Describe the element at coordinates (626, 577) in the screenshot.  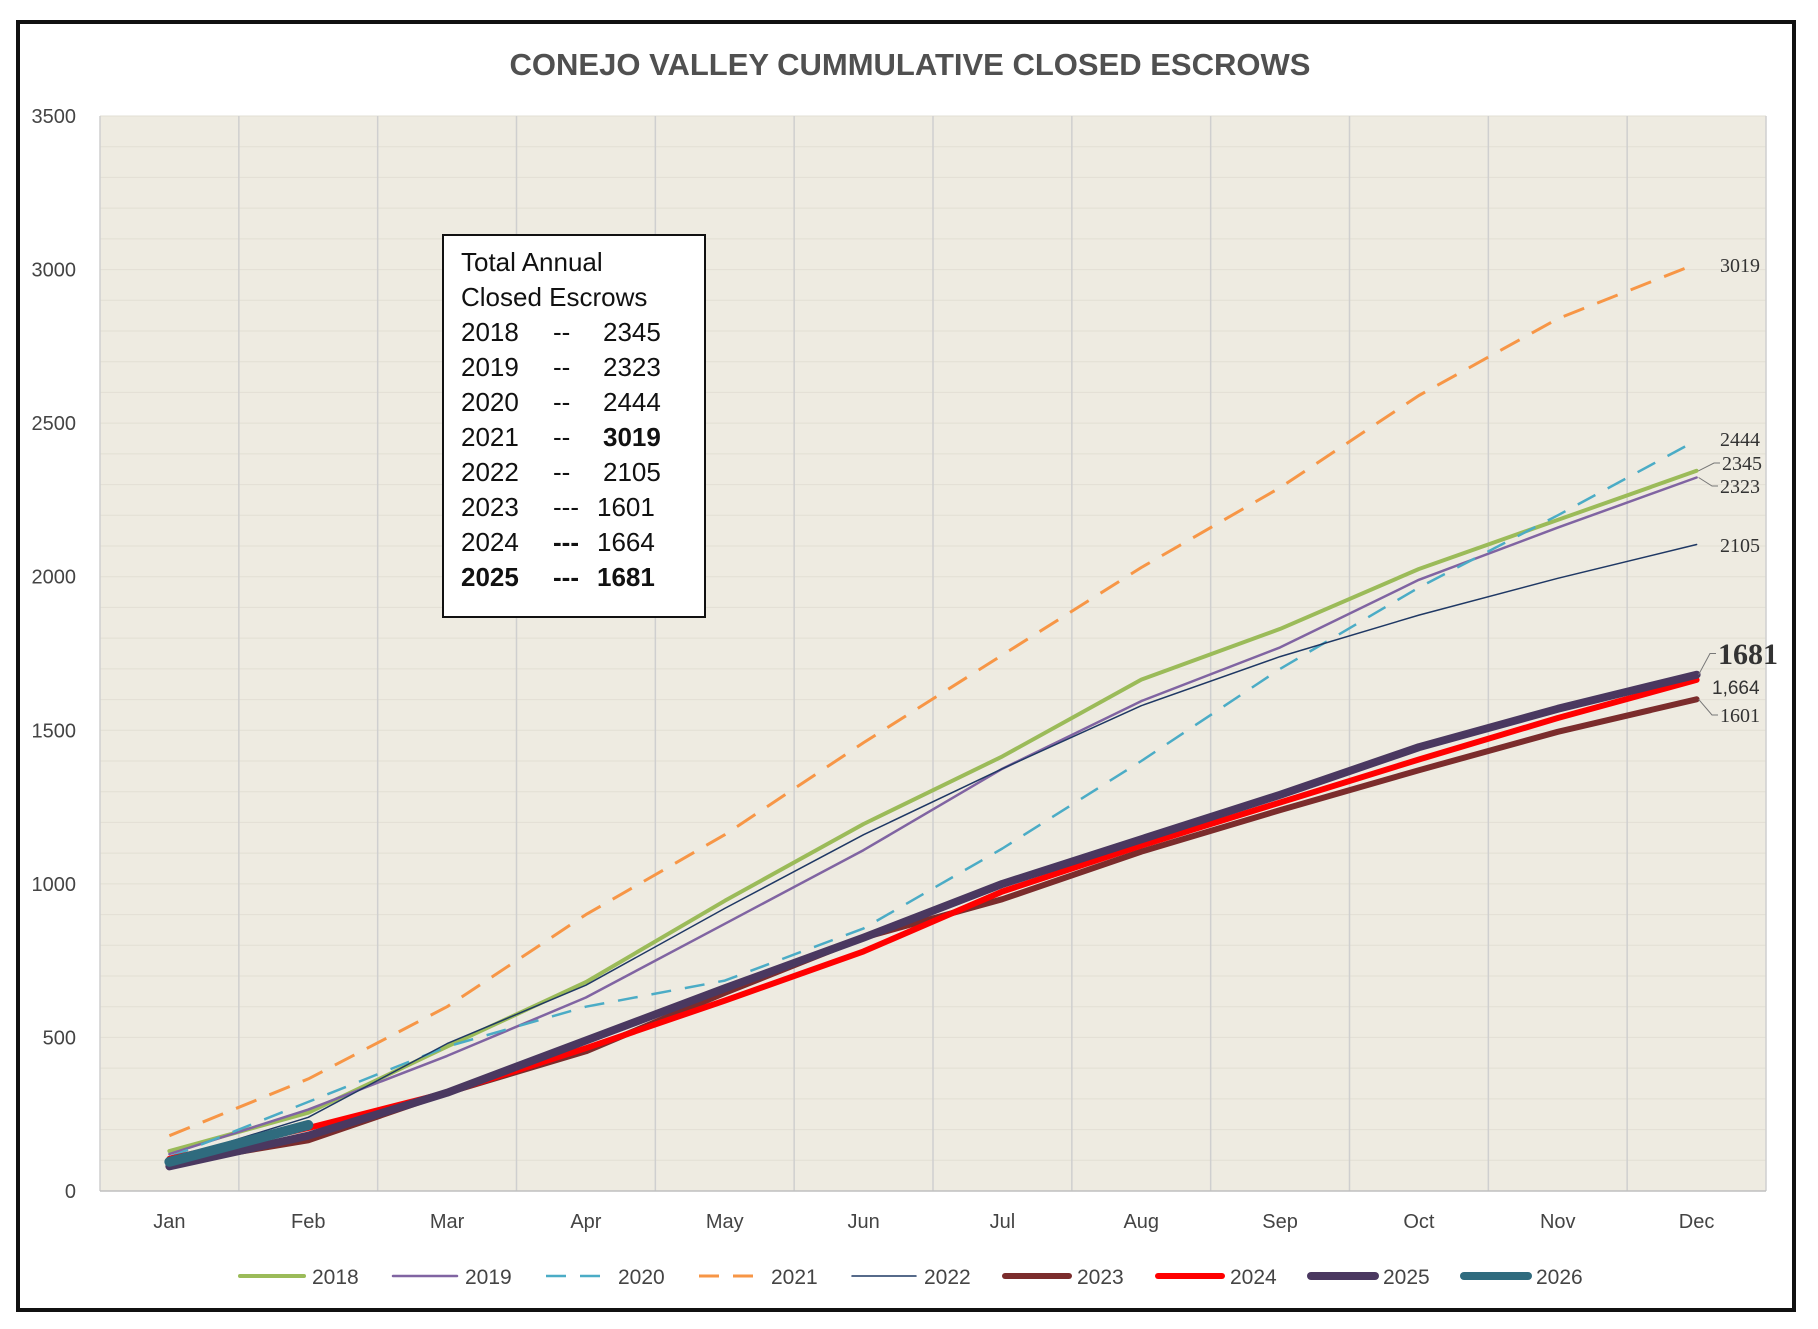
I see `annotation-value: 1681` at that location.